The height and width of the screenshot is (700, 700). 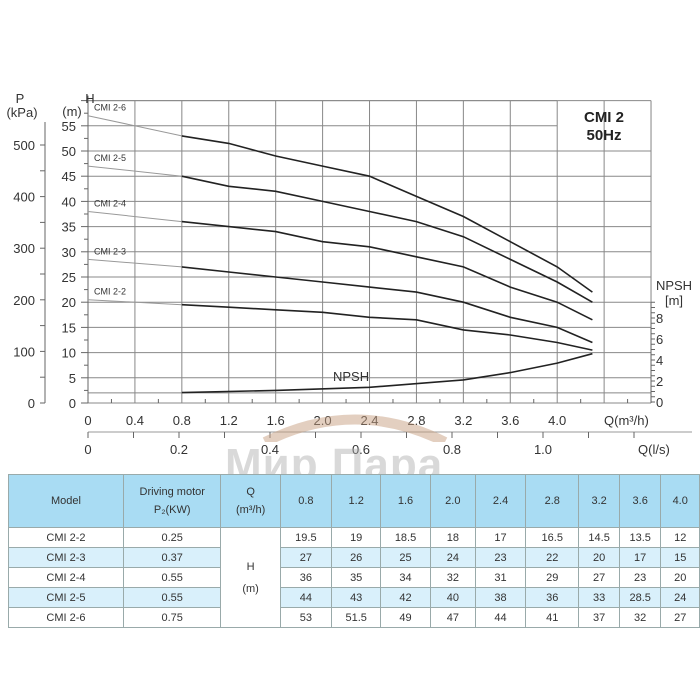 I want to click on x2-tick-label: 0.4, so click(x=270, y=449).